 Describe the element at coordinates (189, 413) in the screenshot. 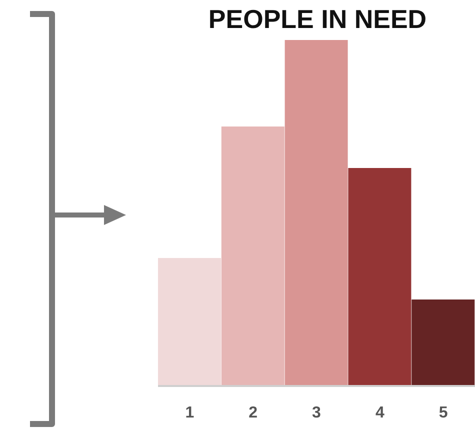

I see `x-tick-label: 1` at that location.